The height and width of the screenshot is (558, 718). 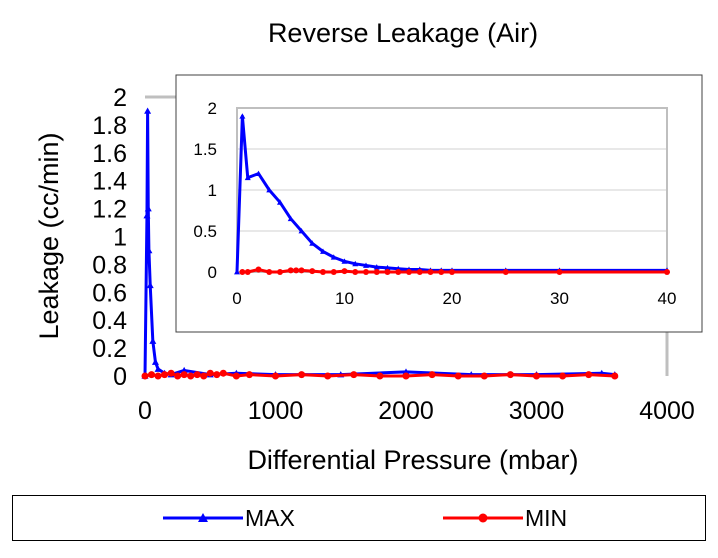 What do you see at coordinates (483, 518) in the screenshot?
I see `legend-swatch-min` at bounding box center [483, 518].